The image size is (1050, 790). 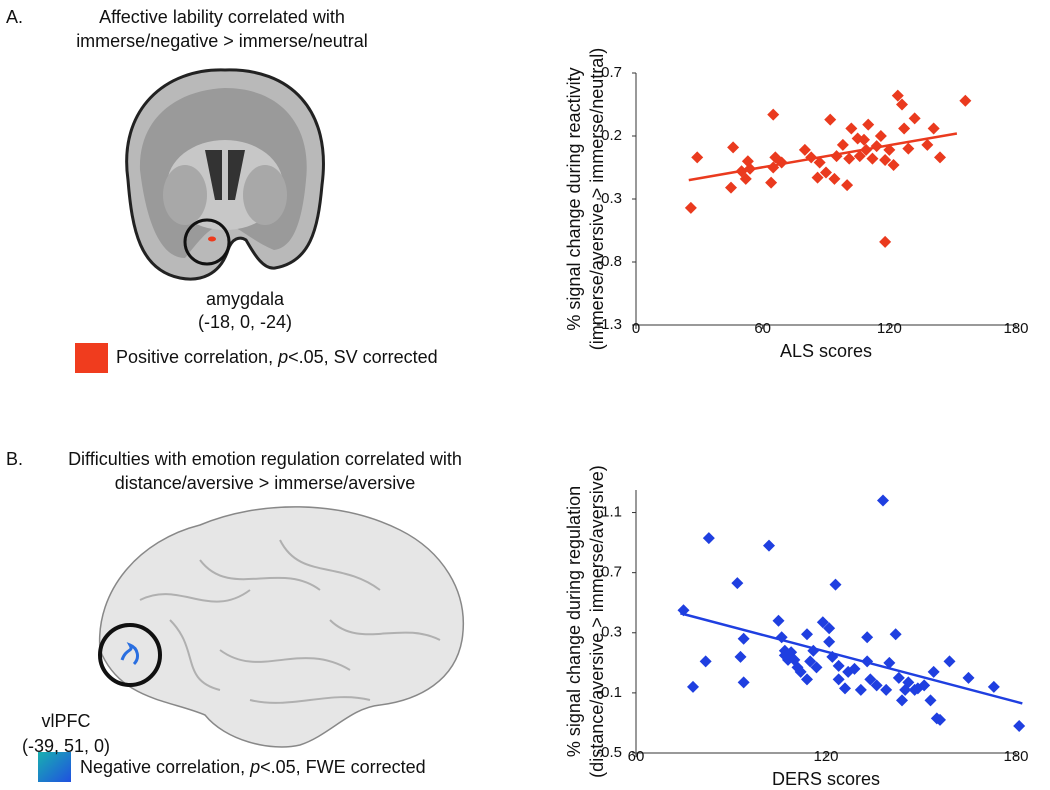 What do you see at coordinates (609, 692) in the screenshot?
I see `y-tick-label: -0.1` at bounding box center [609, 692].